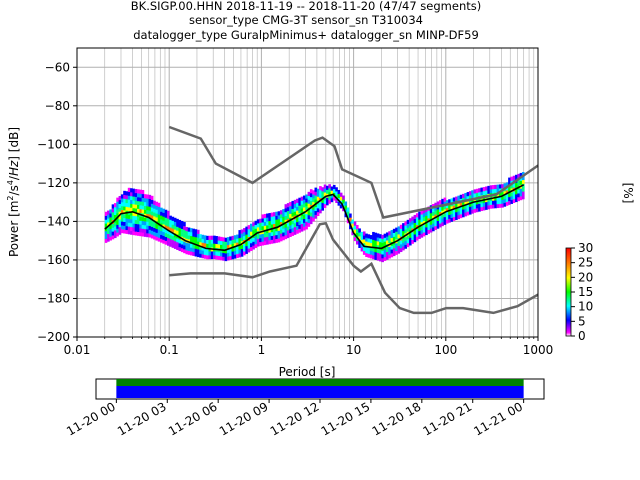  Describe the element at coordinates (77, 350) in the screenshot. I see `x-tick-label: 0.01` at that location.